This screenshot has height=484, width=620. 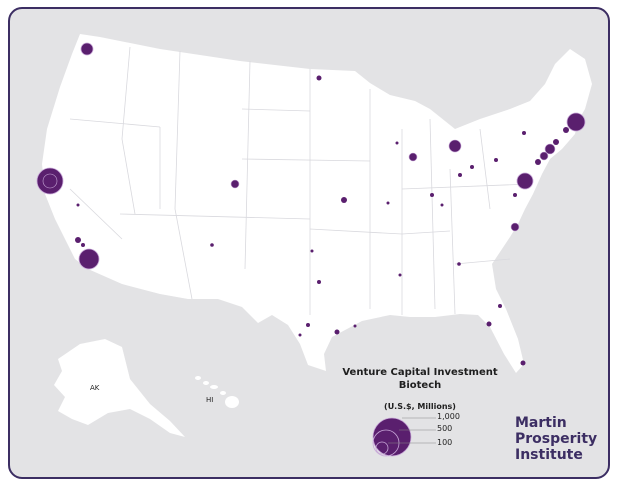 I want to click on bubble-miami, so click(x=523, y=363).